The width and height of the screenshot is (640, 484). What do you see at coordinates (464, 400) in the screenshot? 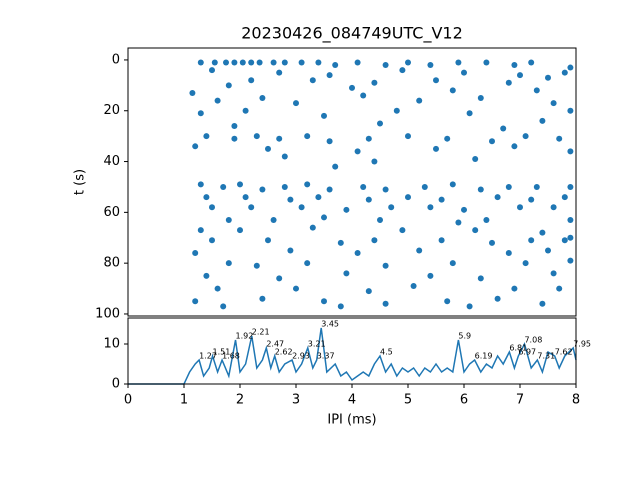
I see `x-tick-label: 6` at bounding box center [464, 400].